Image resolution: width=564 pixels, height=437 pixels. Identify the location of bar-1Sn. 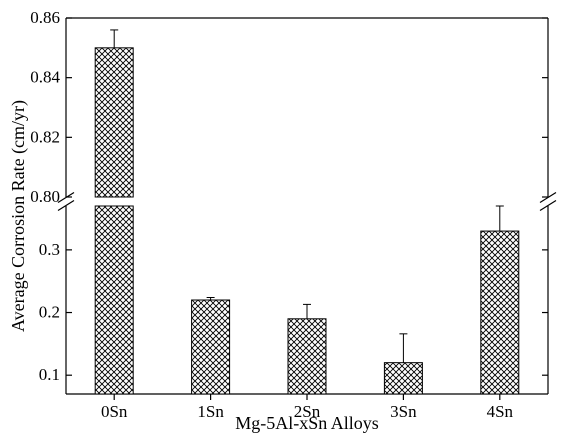
(211, 347).